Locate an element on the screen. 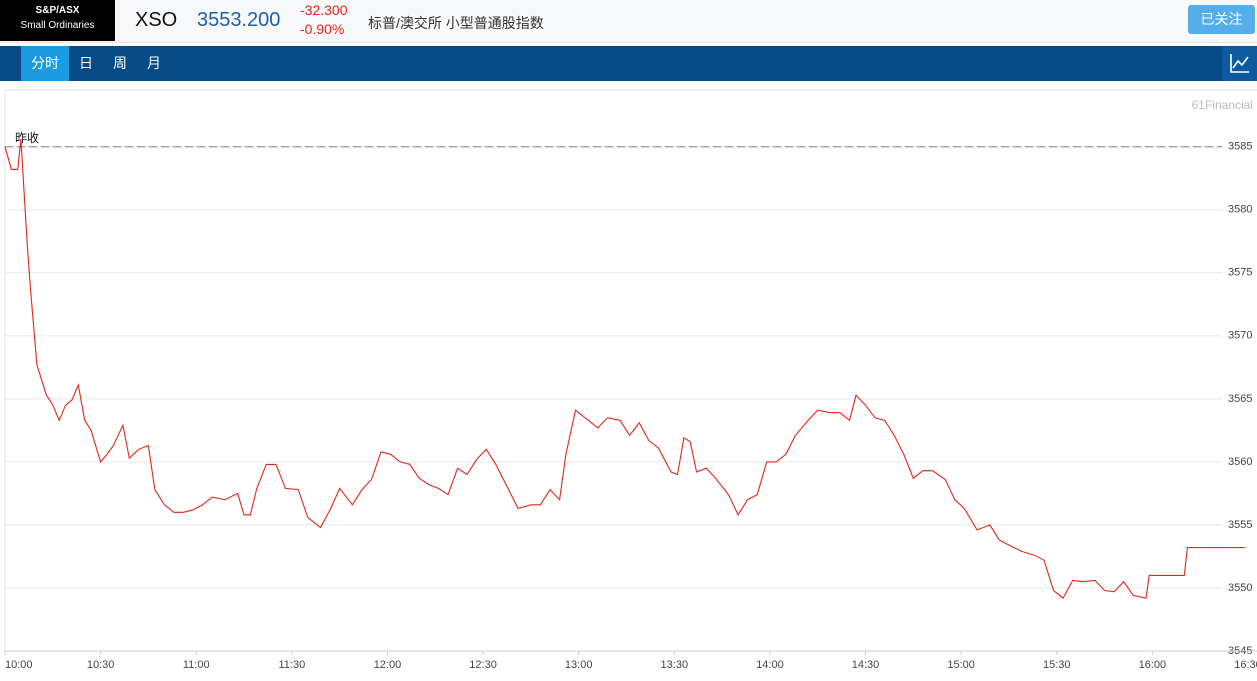 The height and width of the screenshot is (681, 1257). x-tick-label: 13:30 is located at coordinates (675, 665).